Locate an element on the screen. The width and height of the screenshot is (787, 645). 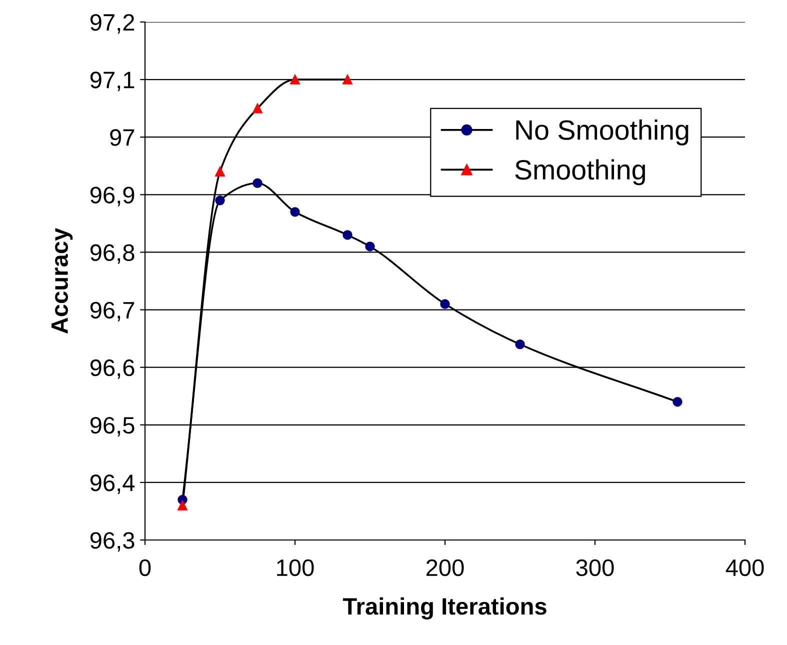
y-tick-label: 96,9 is located at coordinates (112, 196).